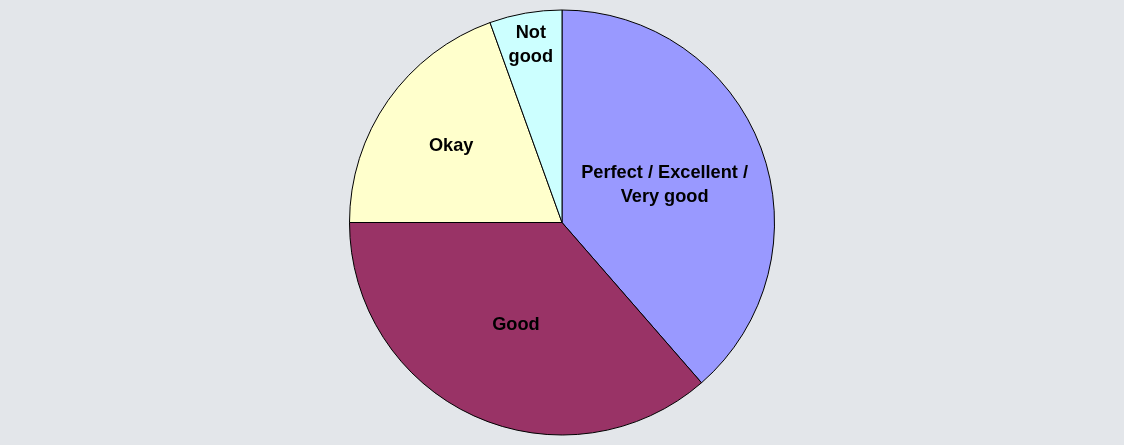 The image size is (1124, 445). I want to click on slice-label: Okay, so click(451, 145).